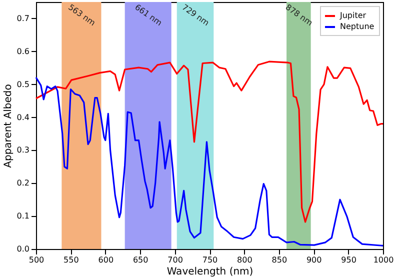 The height and width of the screenshot is (278, 400). Describe the element at coordinates (8, 126) in the screenshot. I see `y-axis-title: Apparent Albedo` at that location.